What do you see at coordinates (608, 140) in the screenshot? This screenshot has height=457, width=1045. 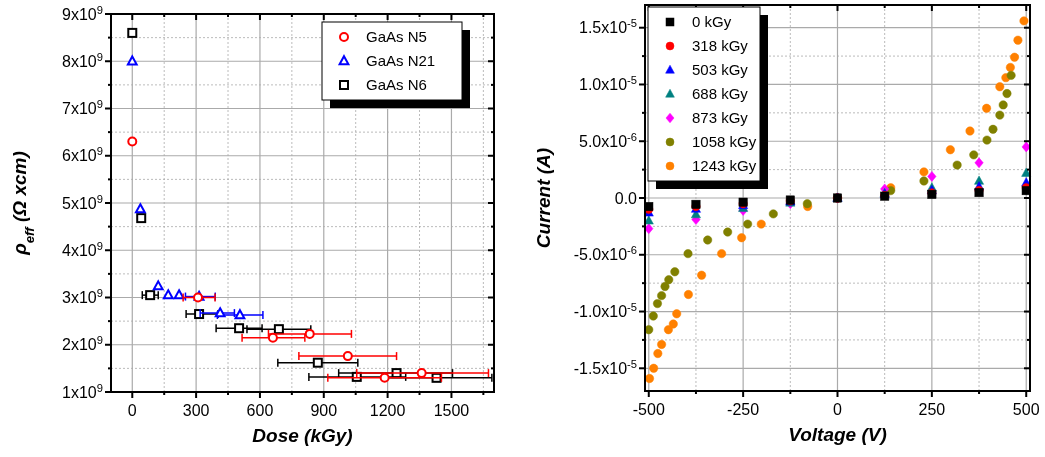 I see `y-tick-label: 5.0x10$^{-6}$` at bounding box center [608, 140].